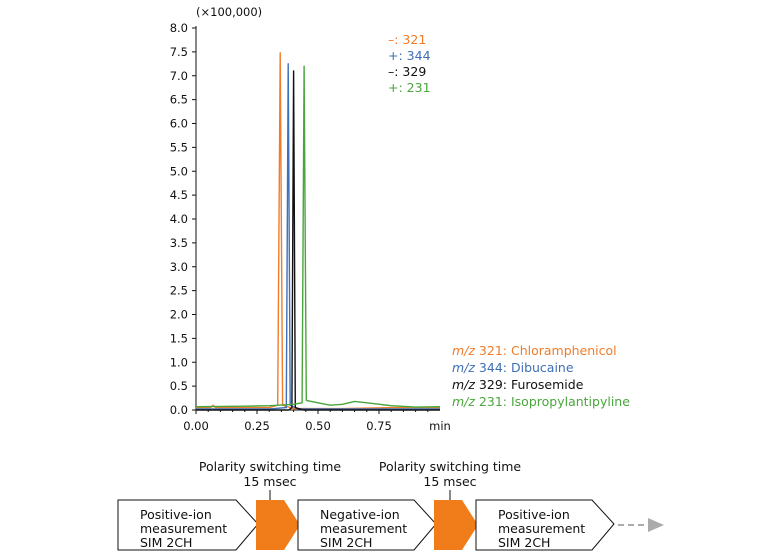 Image resolution: width=780 pixels, height=560 pixels. Describe the element at coordinates (449, 481) in the screenshot. I see `switch-time-2: 15 msec` at that location.